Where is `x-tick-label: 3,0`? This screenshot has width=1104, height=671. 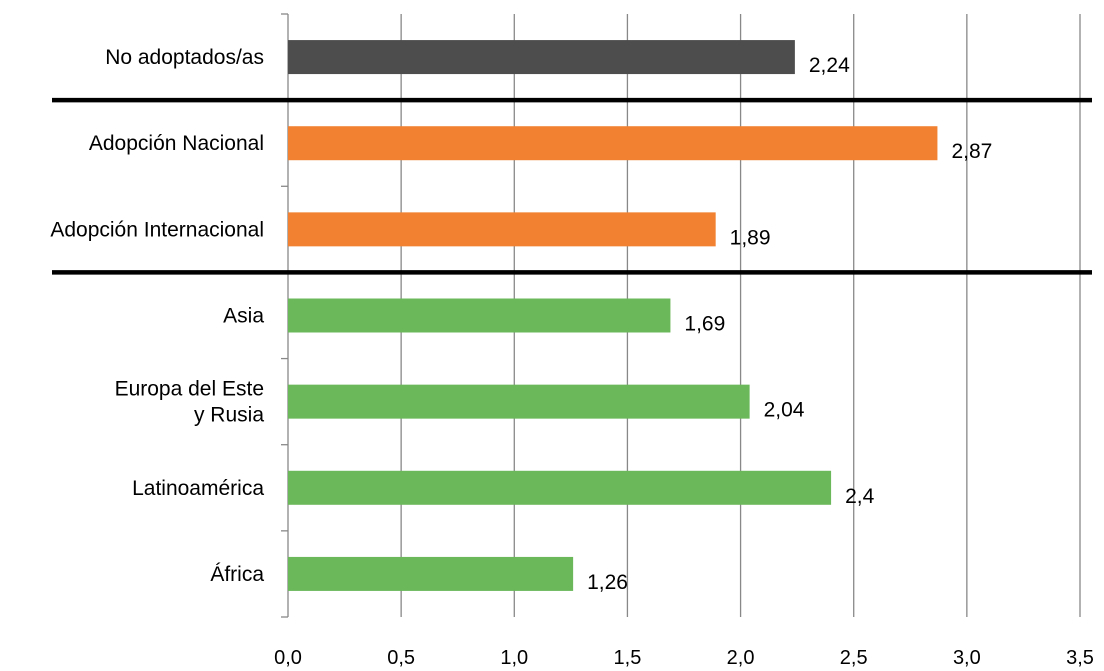
x-tick-label: 3,0 is located at coordinates (967, 658).